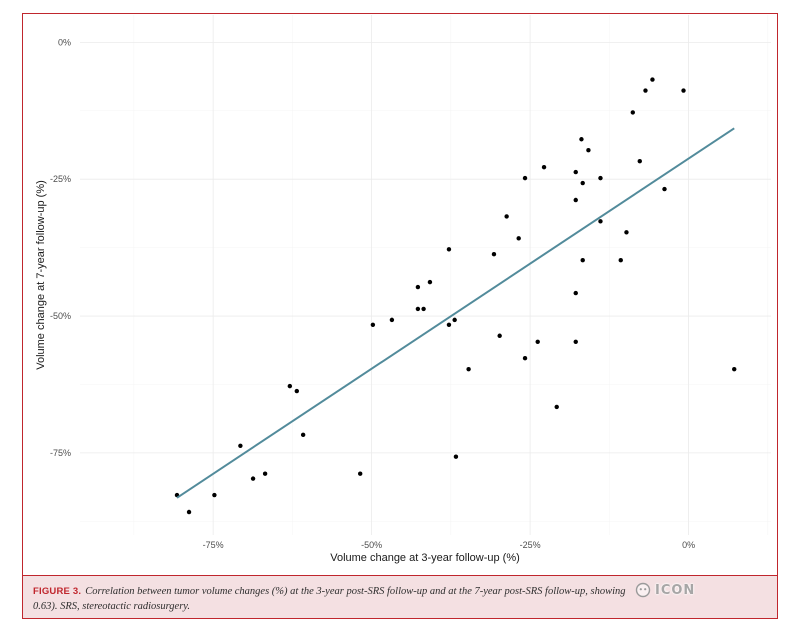  What do you see at coordinates (371, 545) in the screenshot?
I see `x-tick-label: -50%` at bounding box center [371, 545].